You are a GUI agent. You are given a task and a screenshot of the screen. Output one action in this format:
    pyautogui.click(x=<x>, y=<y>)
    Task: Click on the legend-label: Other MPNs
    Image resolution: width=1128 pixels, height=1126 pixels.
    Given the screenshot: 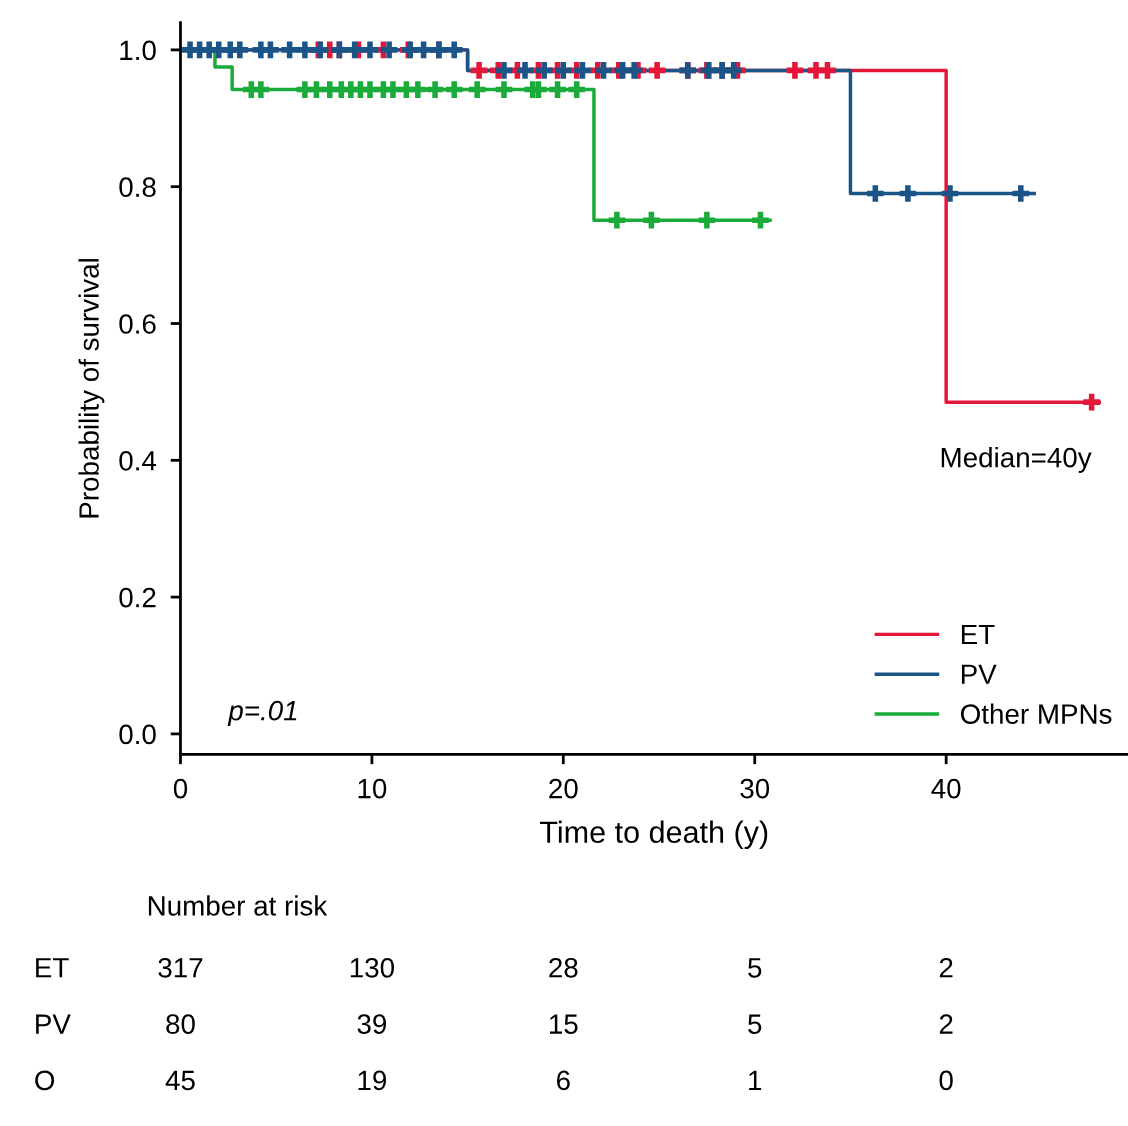 What is the action you would take?
    pyautogui.click(x=1036, y=713)
    